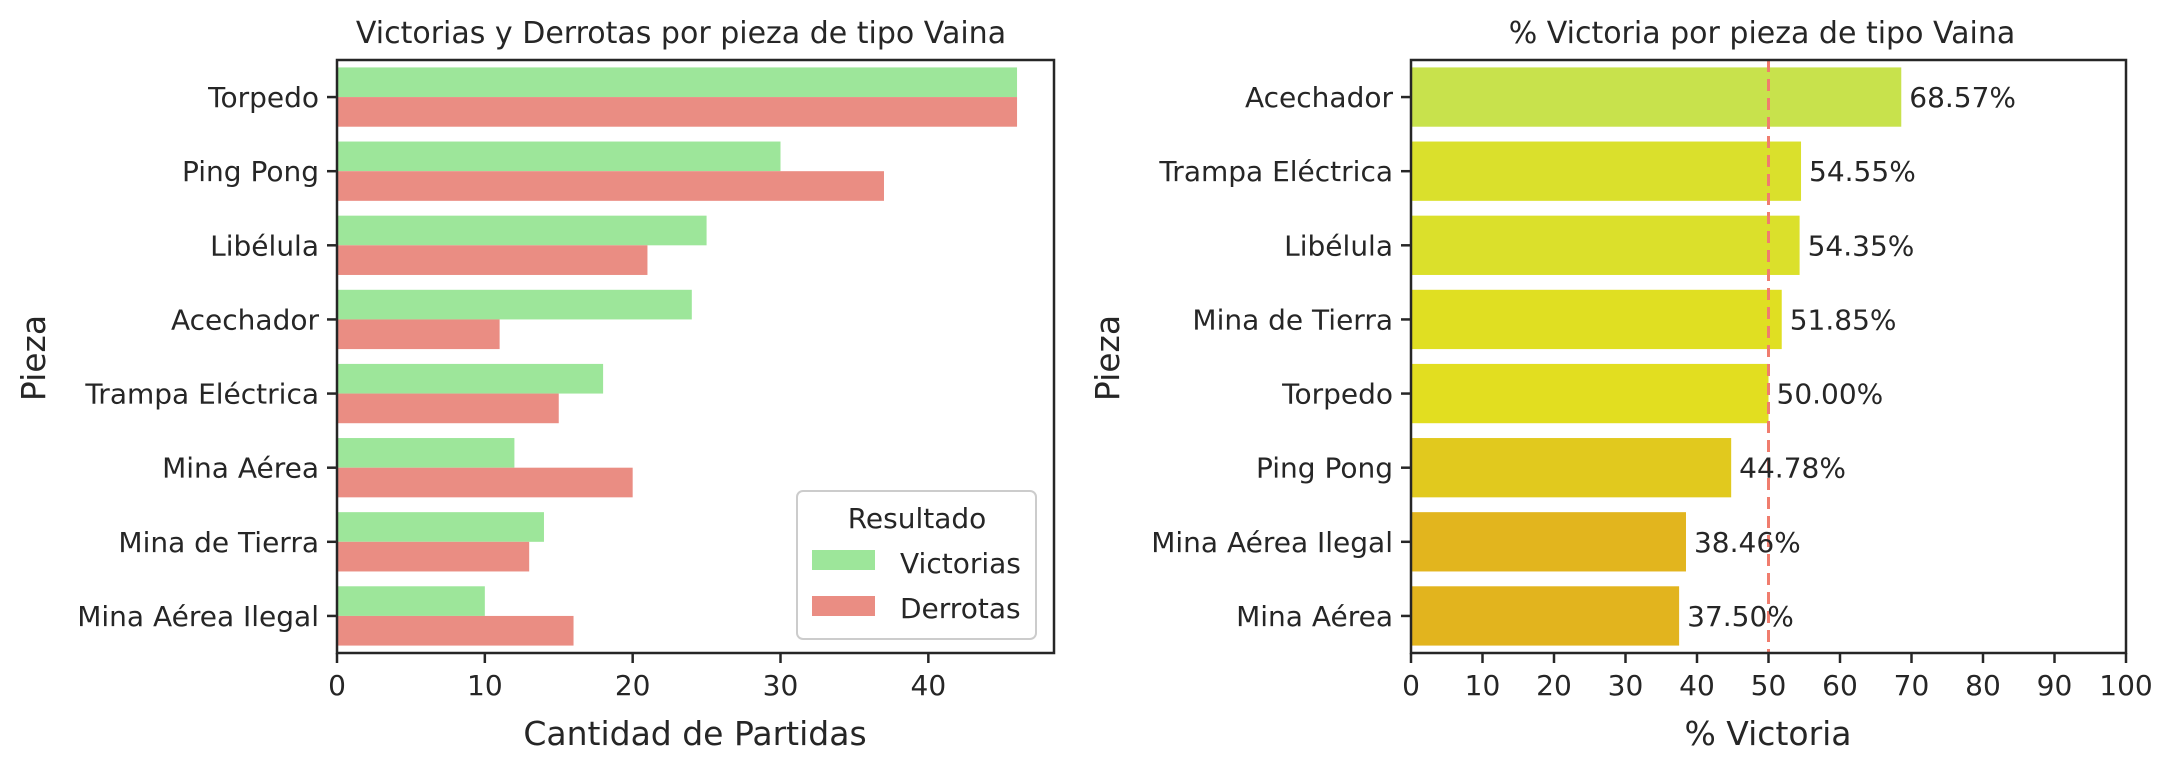  What do you see at coordinates (1571, 468) in the screenshot?
I see `bar-ping-pong` at bounding box center [1571, 468].